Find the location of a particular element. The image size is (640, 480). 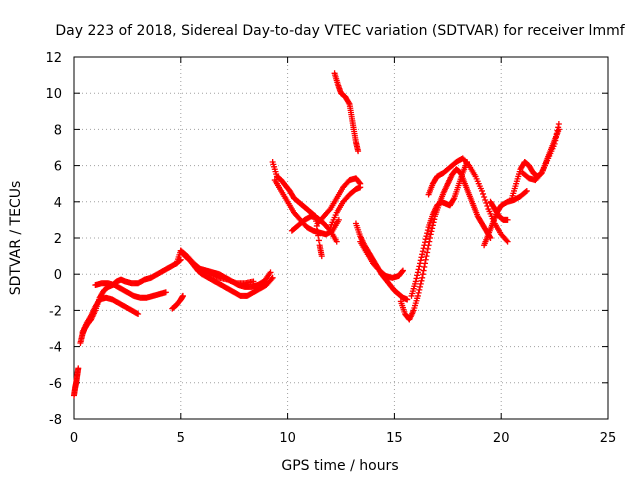

x-tick-label: 20 is located at coordinates (501, 438).